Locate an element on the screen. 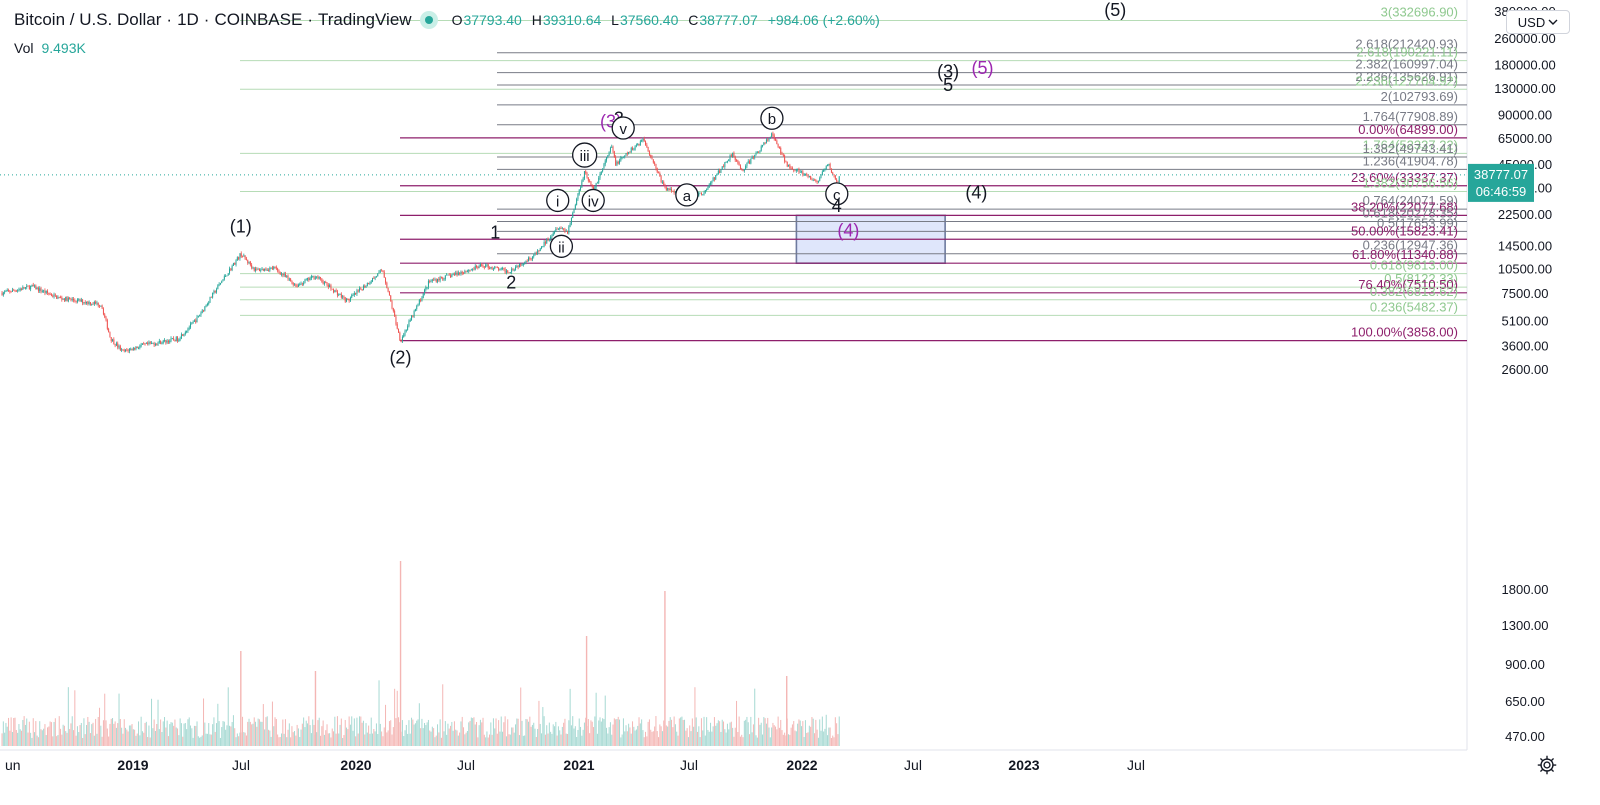  volume-axis-tick: 650.00 is located at coordinates (1525, 701).